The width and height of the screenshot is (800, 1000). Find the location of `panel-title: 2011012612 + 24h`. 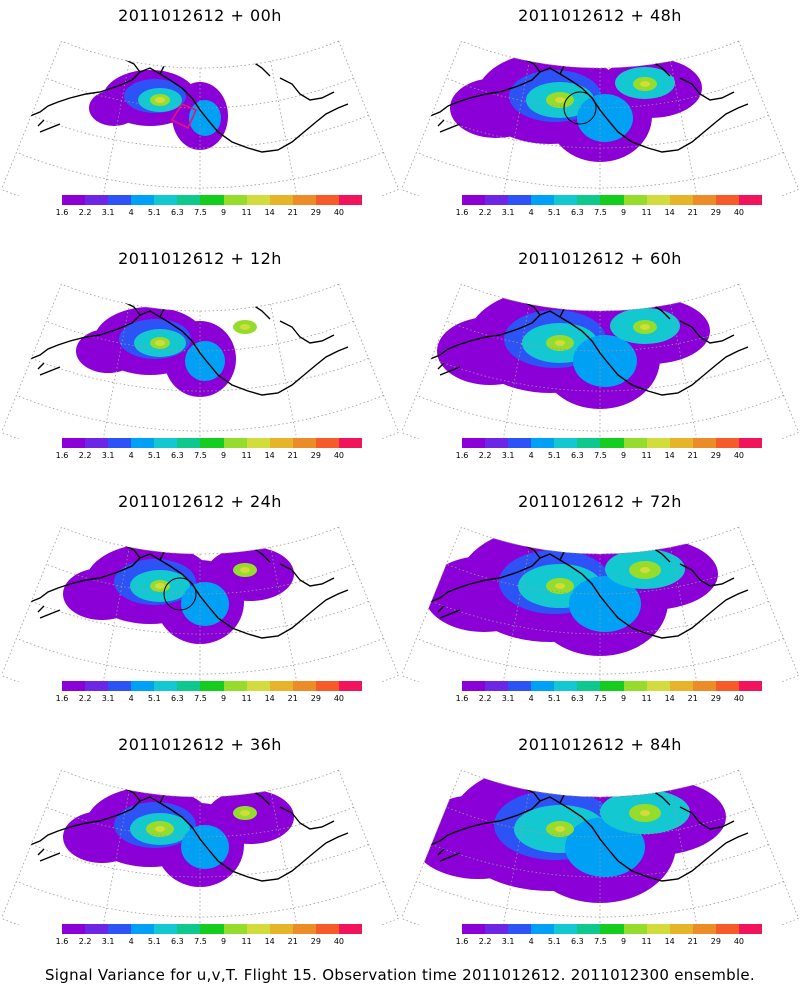

panel-title: 2011012612 + 24h is located at coordinates (200, 501).